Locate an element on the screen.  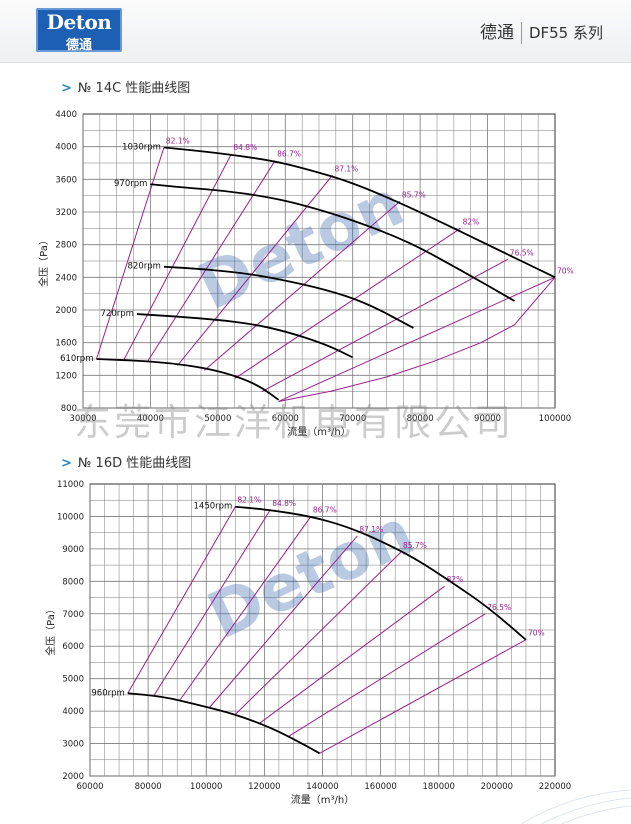
y-tick-label: 3000 is located at coordinates (73, 745).